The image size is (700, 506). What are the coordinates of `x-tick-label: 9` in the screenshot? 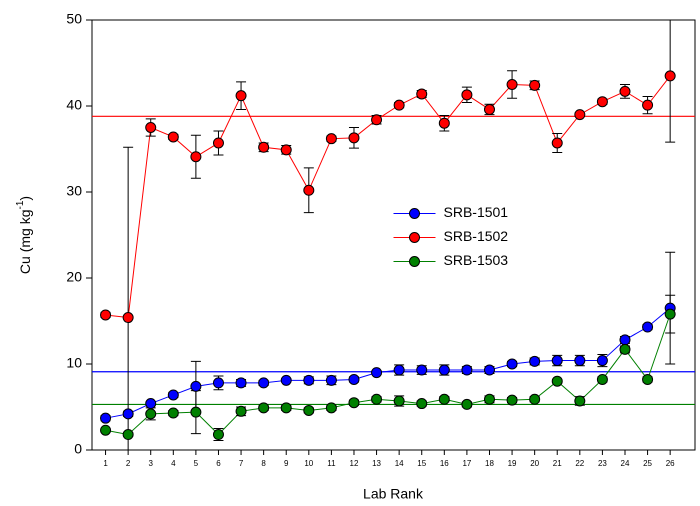 It's located at (286, 463).